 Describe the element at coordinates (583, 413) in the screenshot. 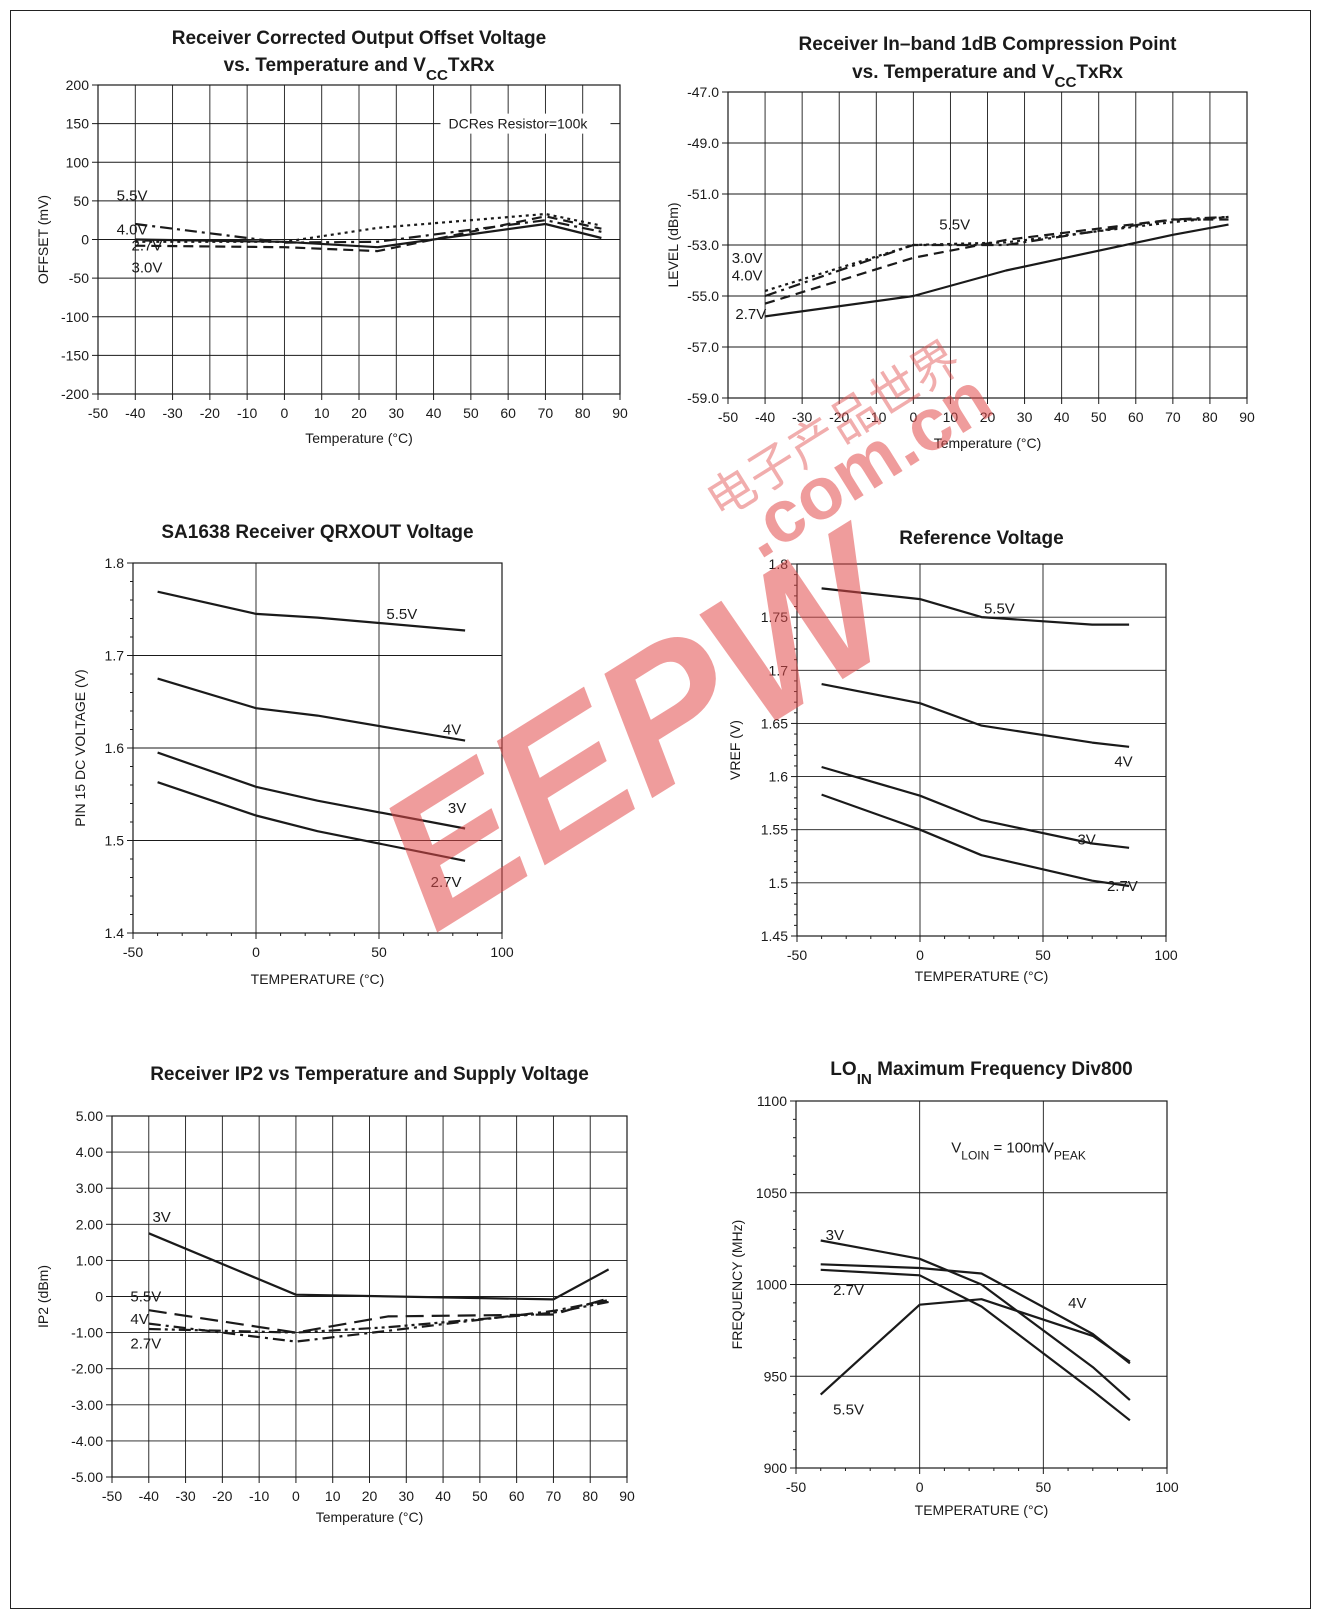

I see `x-tick-label: 80` at that location.